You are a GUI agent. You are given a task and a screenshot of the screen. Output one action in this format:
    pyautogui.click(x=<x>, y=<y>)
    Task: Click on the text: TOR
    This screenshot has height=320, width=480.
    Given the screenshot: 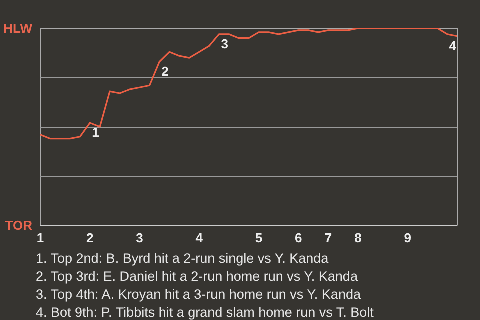 What is the action you would take?
    pyautogui.click(x=19, y=225)
    